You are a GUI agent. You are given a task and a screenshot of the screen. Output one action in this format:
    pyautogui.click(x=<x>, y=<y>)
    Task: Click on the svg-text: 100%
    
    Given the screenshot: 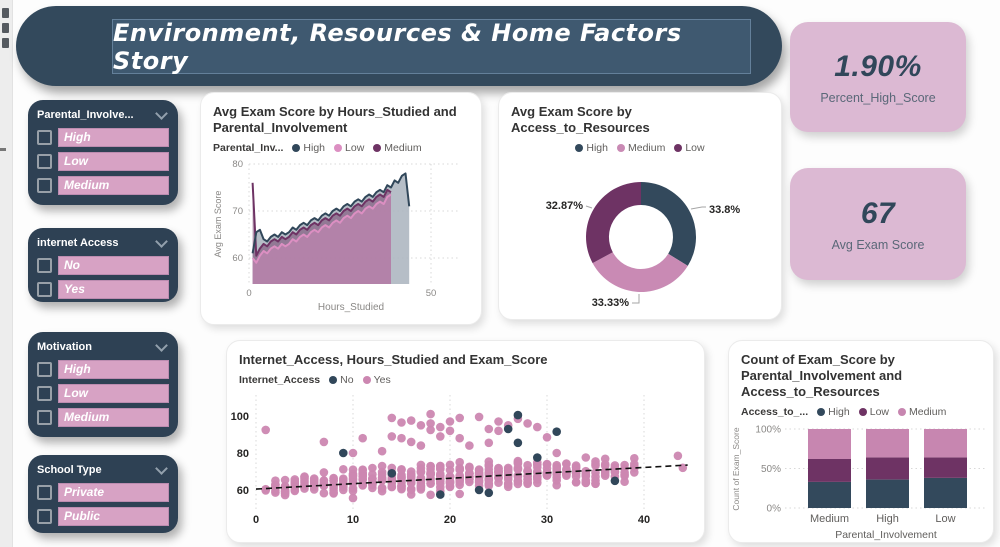 What is the action you would take?
    pyautogui.click(x=768, y=430)
    